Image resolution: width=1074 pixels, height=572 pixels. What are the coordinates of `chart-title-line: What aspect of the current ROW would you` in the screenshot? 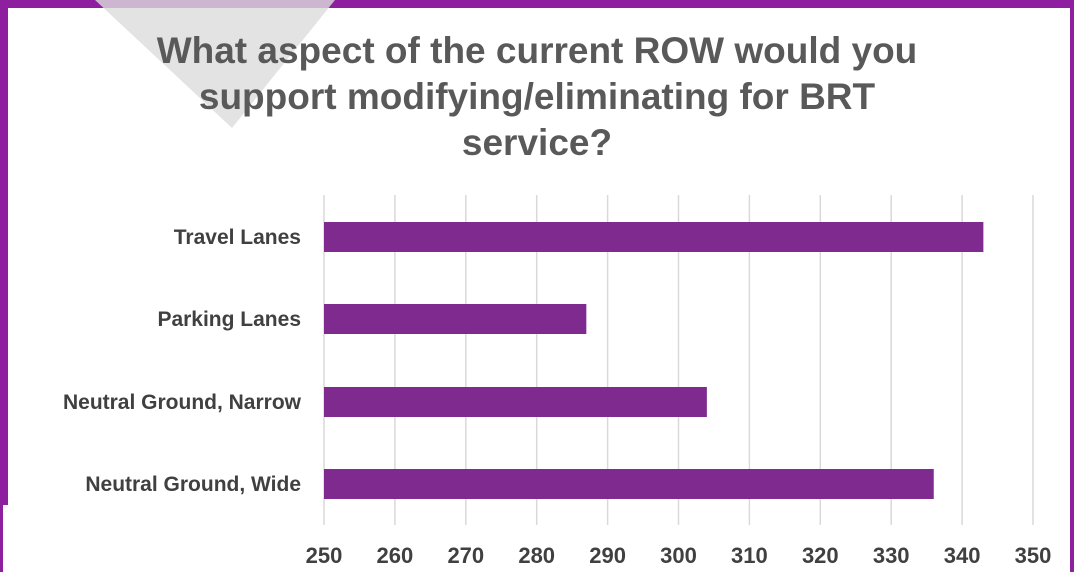 It's located at (537, 50).